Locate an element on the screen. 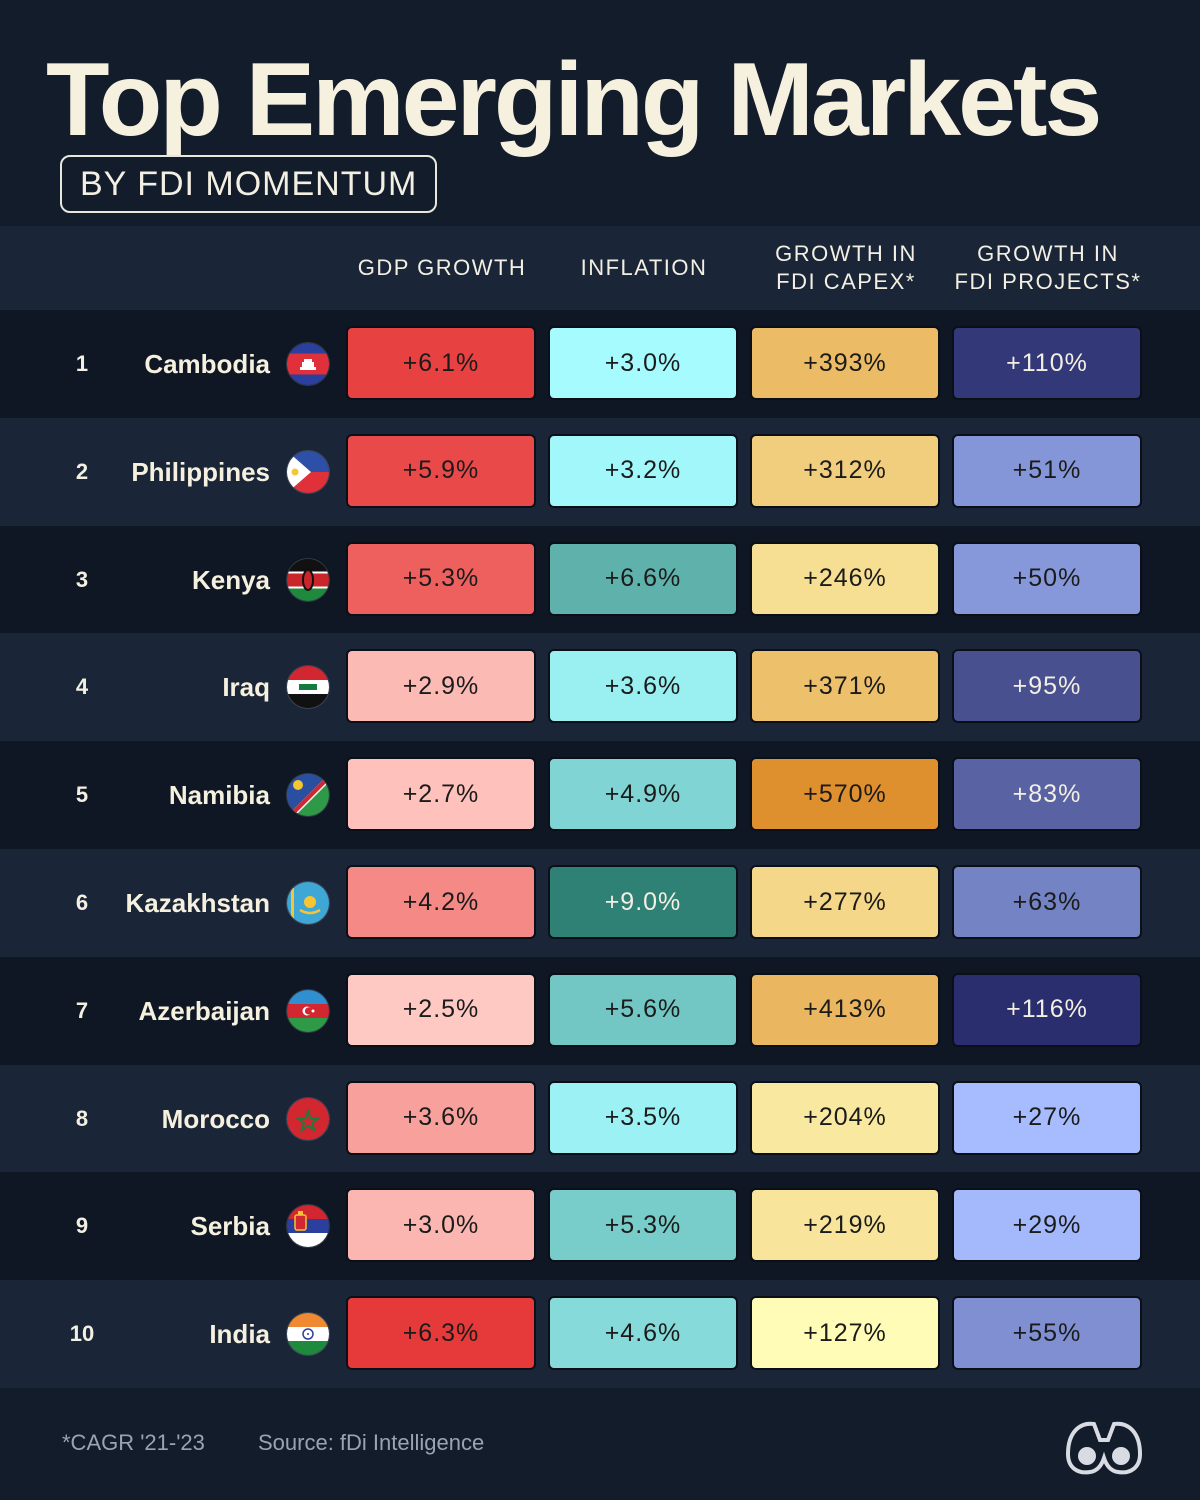 This screenshot has height=1500, width=1200. table-row: 8 Morocco +3.6% +3.5% +204% +27% is located at coordinates (600, 1118).